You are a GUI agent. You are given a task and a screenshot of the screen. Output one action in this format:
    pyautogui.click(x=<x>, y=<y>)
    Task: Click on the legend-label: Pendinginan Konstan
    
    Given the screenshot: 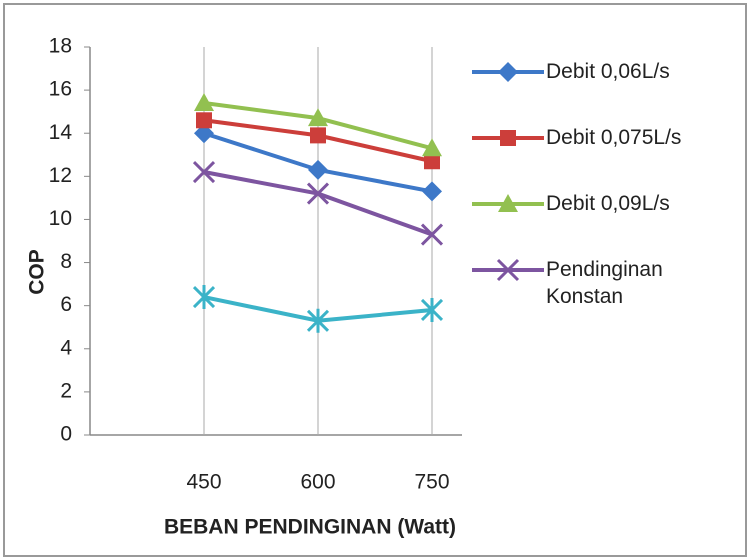 What is the action you would take?
    pyautogui.click(x=604, y=283)
    